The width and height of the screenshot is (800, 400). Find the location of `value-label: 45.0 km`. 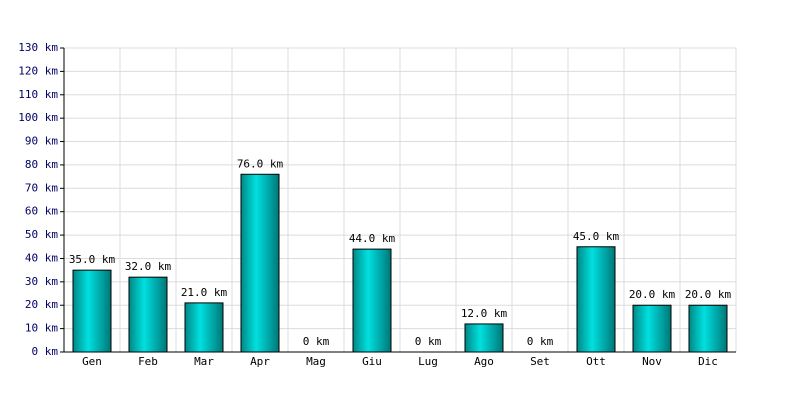

value-label: 45.0 km is located at coordinates (596, 236).